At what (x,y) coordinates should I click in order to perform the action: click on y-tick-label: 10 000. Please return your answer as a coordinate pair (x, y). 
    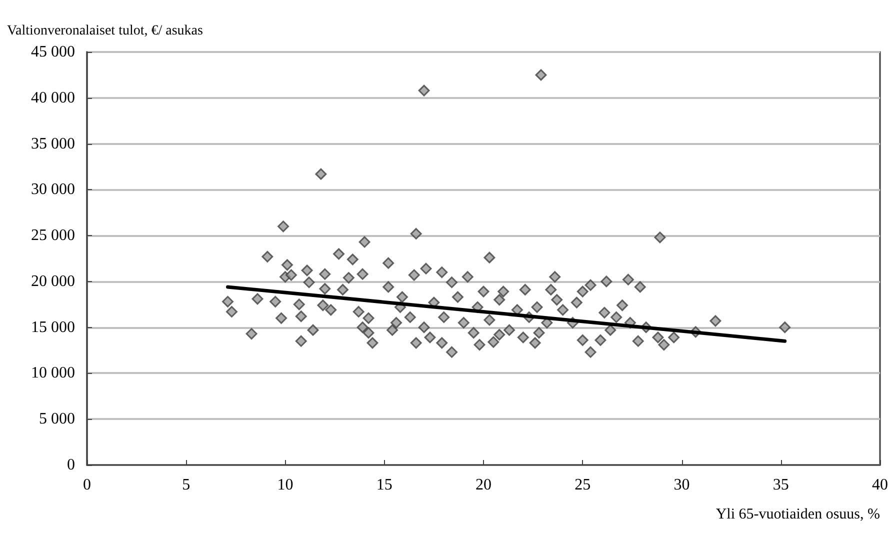
    Looking at the image, I should click on (53, 373).